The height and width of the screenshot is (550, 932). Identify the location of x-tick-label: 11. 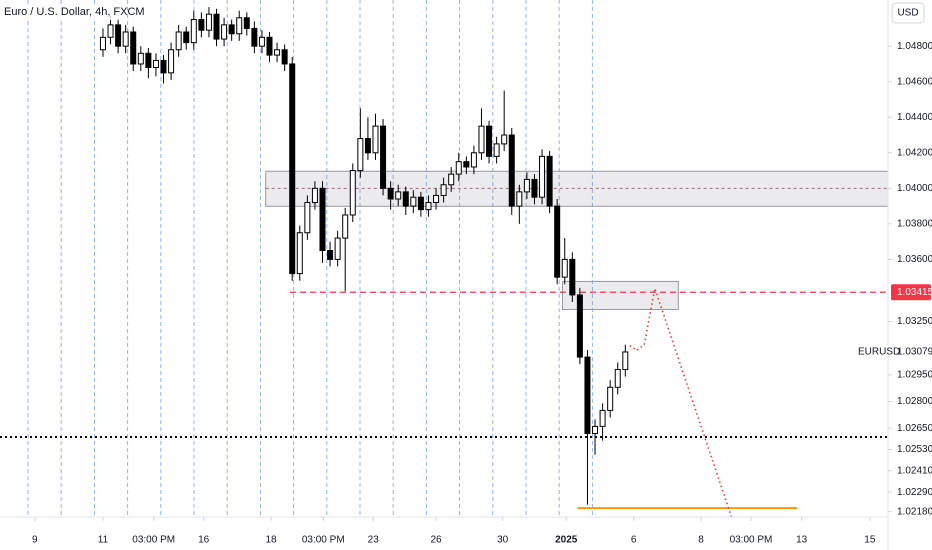
(103, 540).